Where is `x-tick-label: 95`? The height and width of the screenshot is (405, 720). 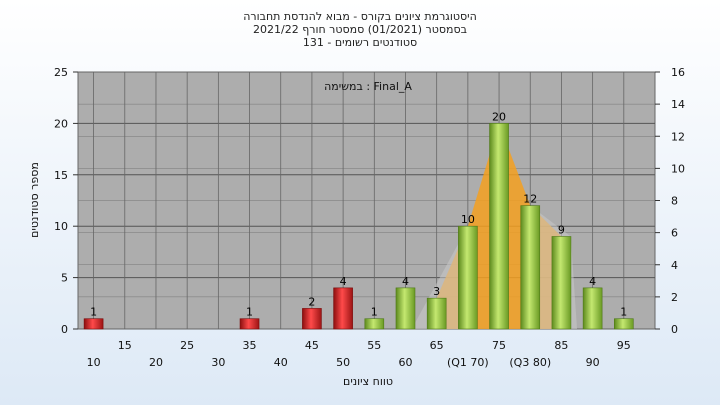
x-tick-label: 95 is located at coordinates (624, 345).